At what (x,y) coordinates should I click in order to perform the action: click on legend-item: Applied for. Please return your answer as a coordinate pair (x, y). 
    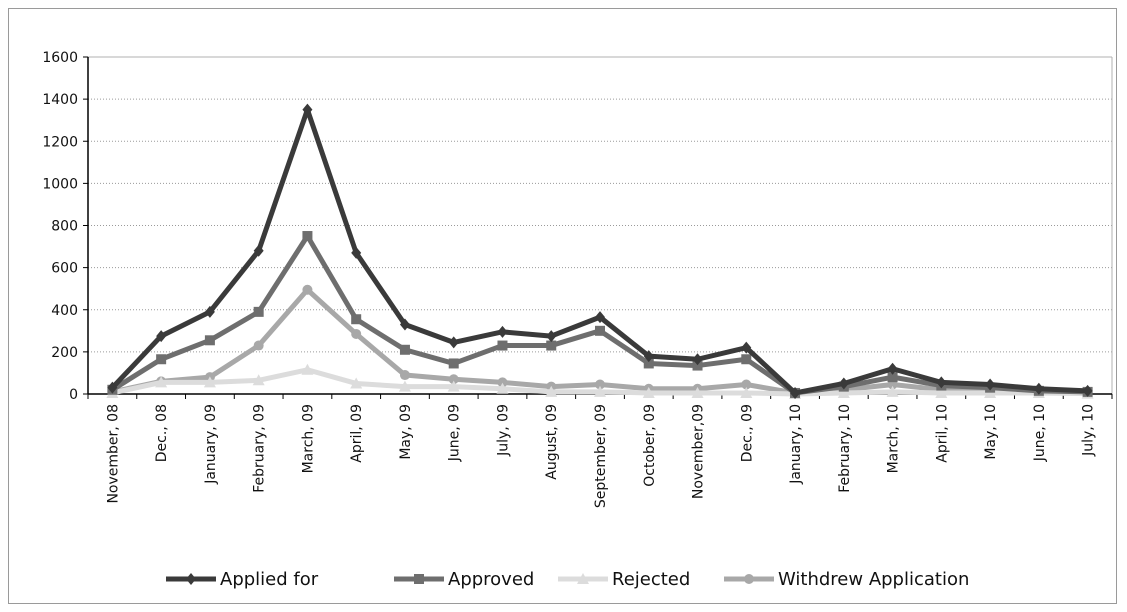
    Looking at the image, I should click on (242, 579).